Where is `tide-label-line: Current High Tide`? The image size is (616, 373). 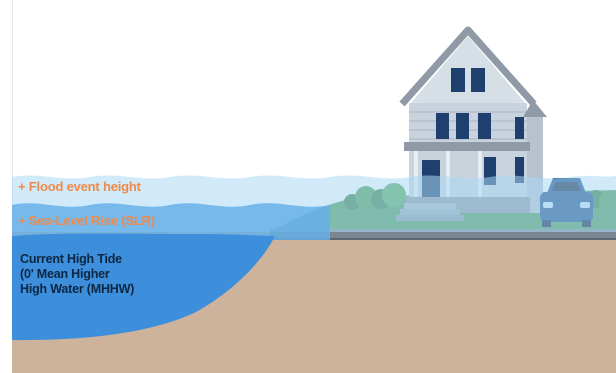
tide-label-line: Current High Tide is located at coordinates (71, 259).